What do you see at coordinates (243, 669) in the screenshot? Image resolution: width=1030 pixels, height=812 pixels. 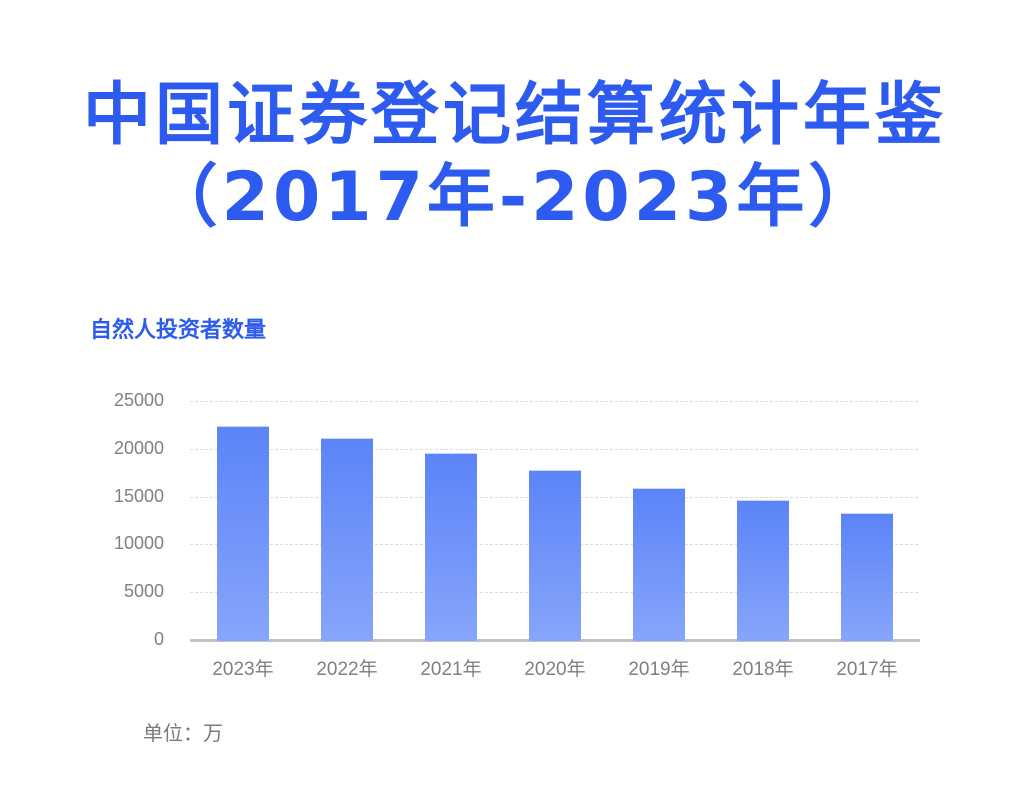 I see `x-tick-label: 2023年` at bounding box center [243, 669].